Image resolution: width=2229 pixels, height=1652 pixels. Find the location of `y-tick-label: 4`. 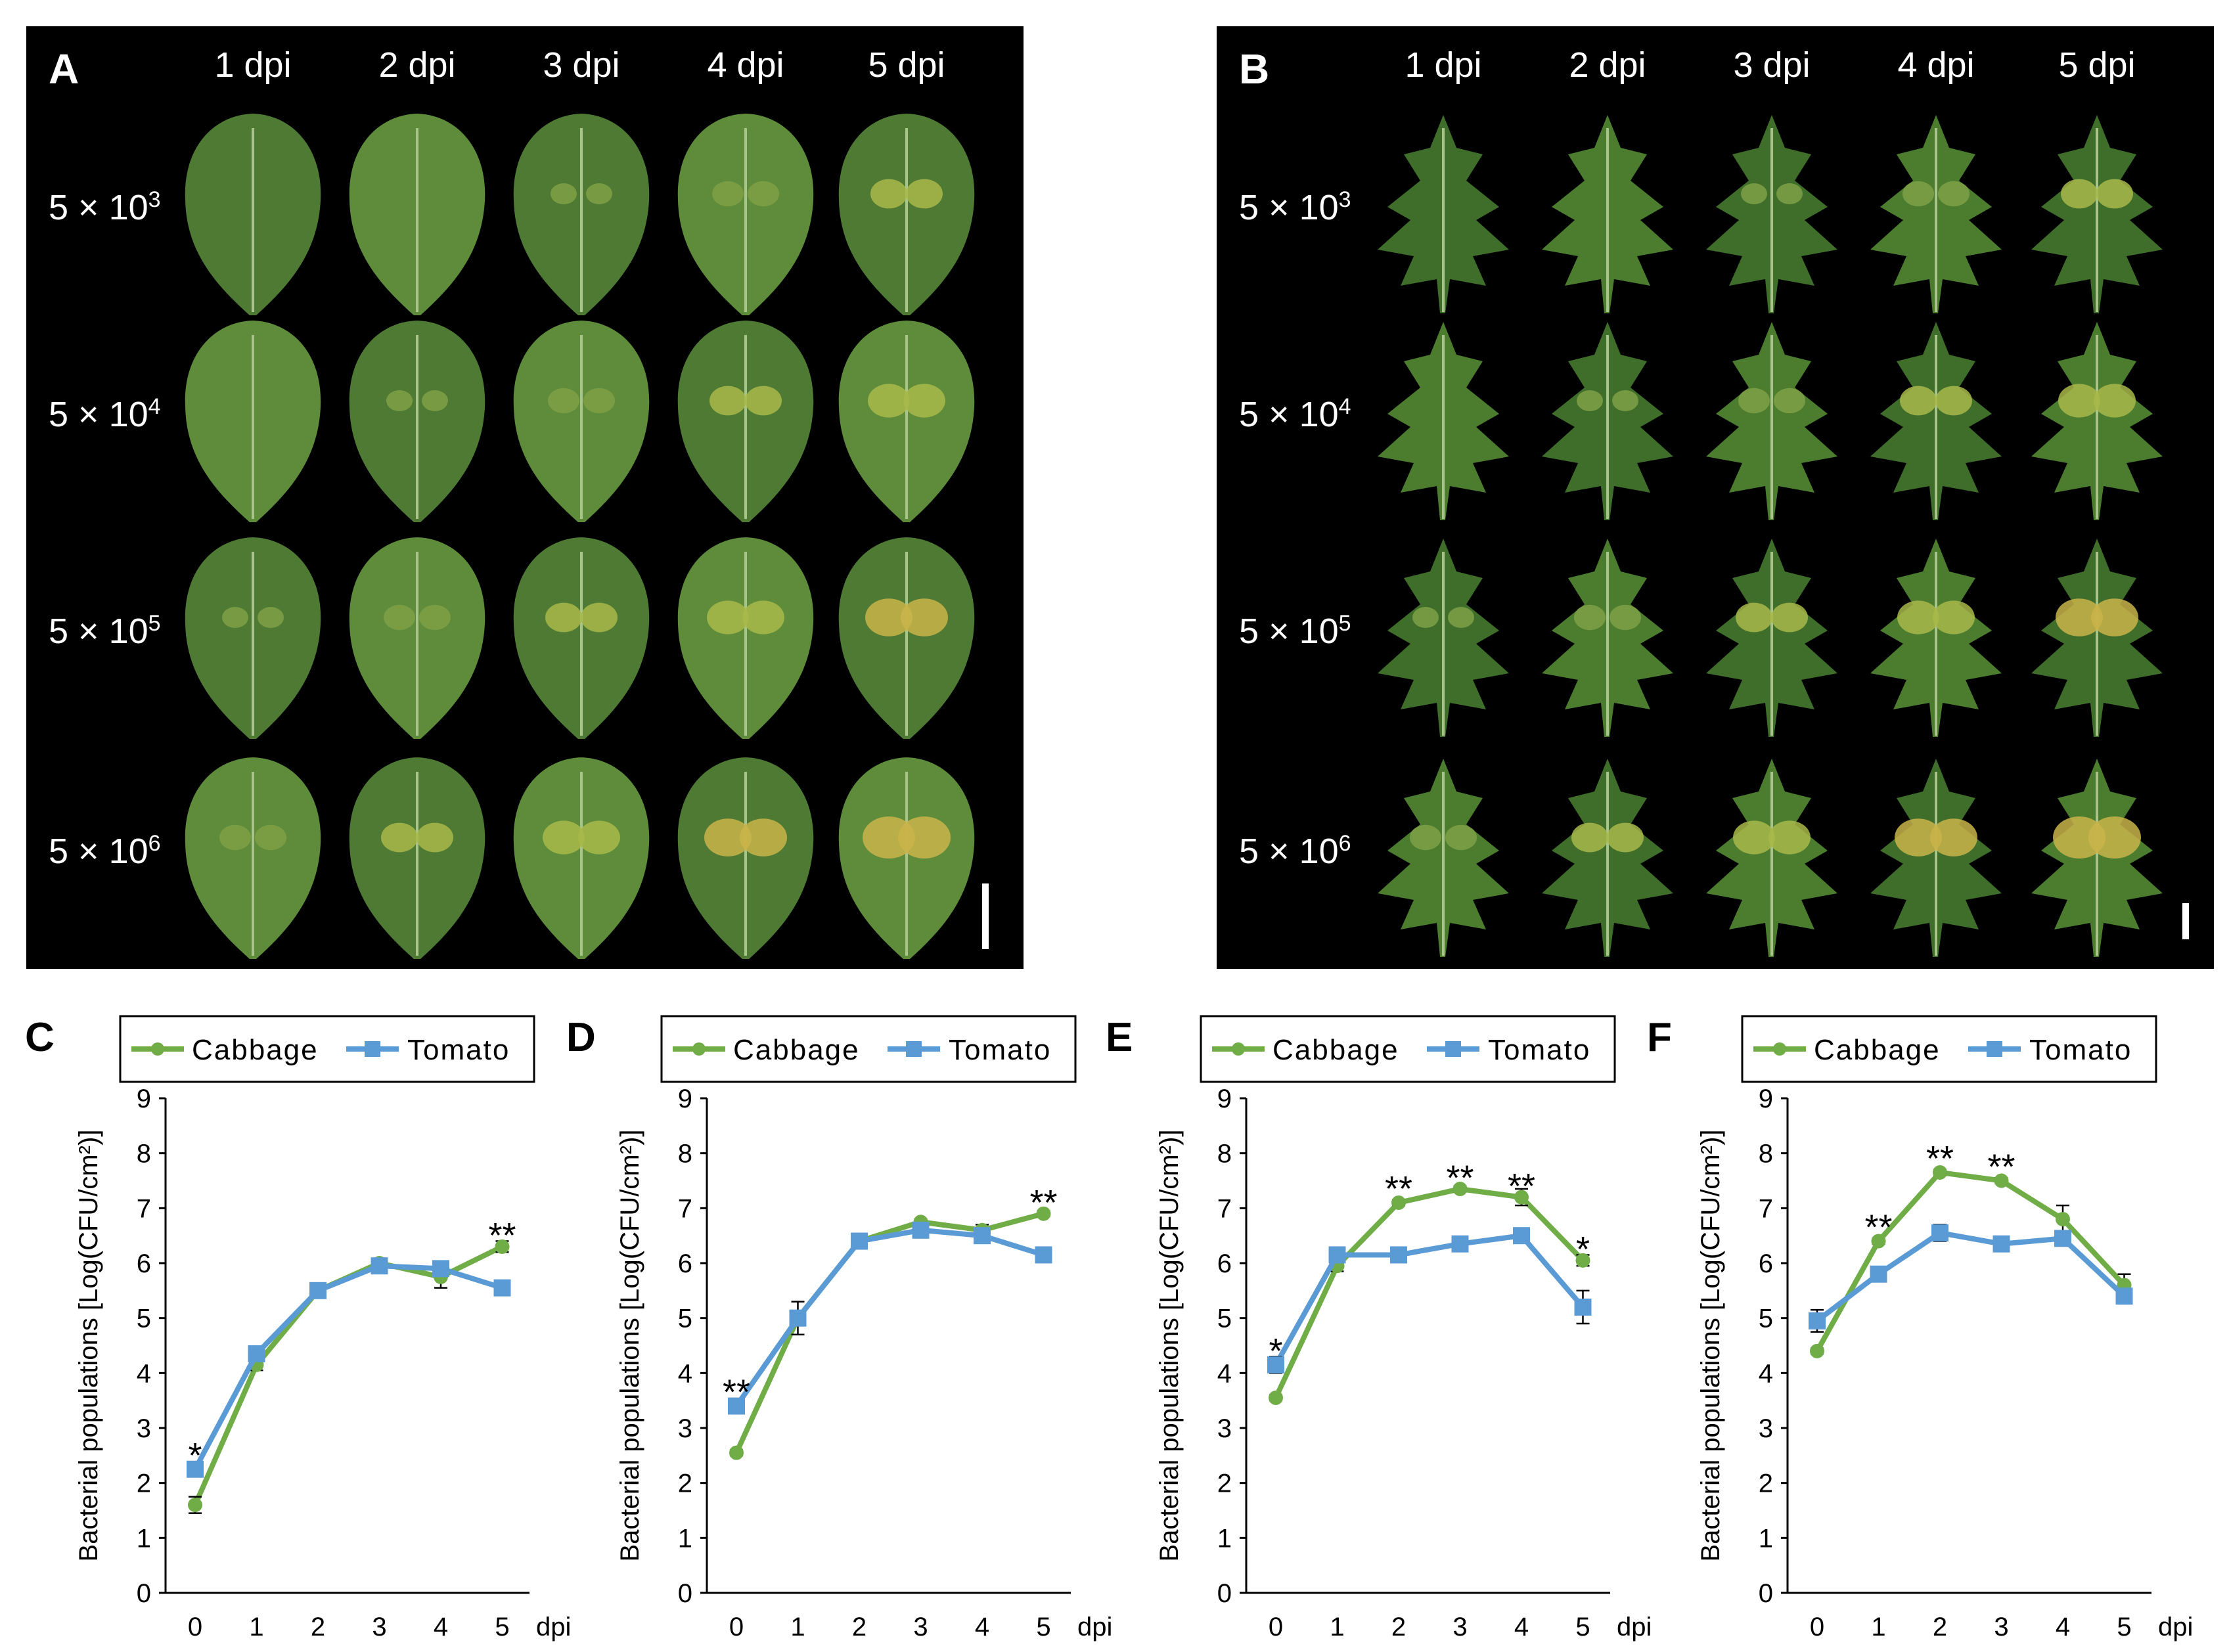

y-tick-label: 4 is located at coordinates (1766, 1373).